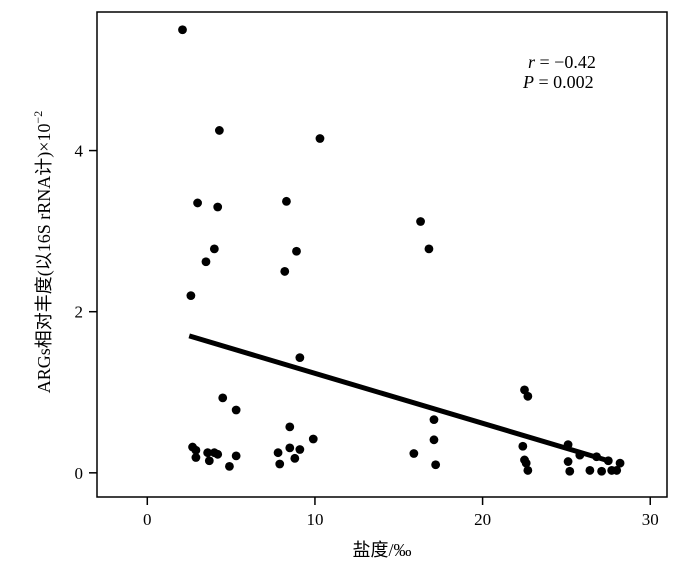  What do you see at coordinates (79, 473) in the screenshot?
I see `y-tick-label: 0` at bounding box center [79, 473].